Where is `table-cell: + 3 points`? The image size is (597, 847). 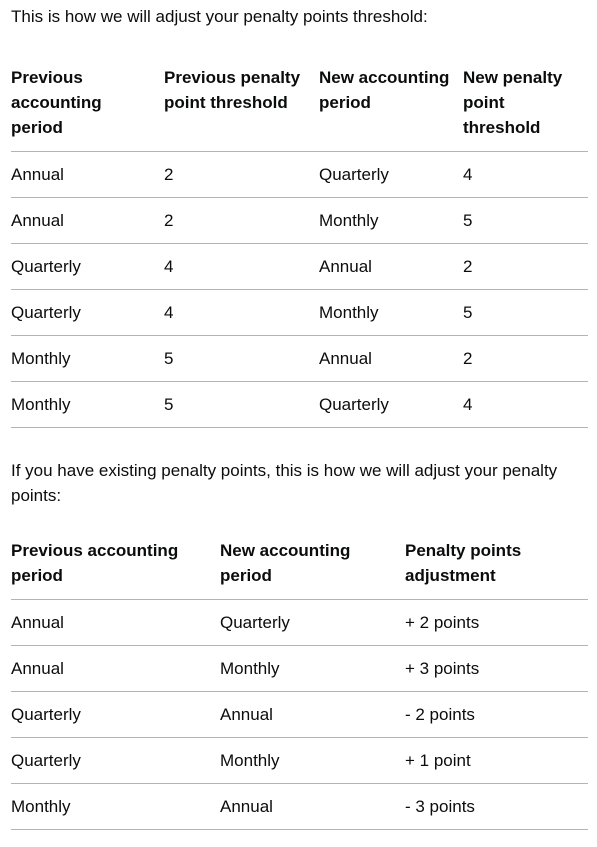 table-cell: + 3 points is located at coordinates (496, 668).